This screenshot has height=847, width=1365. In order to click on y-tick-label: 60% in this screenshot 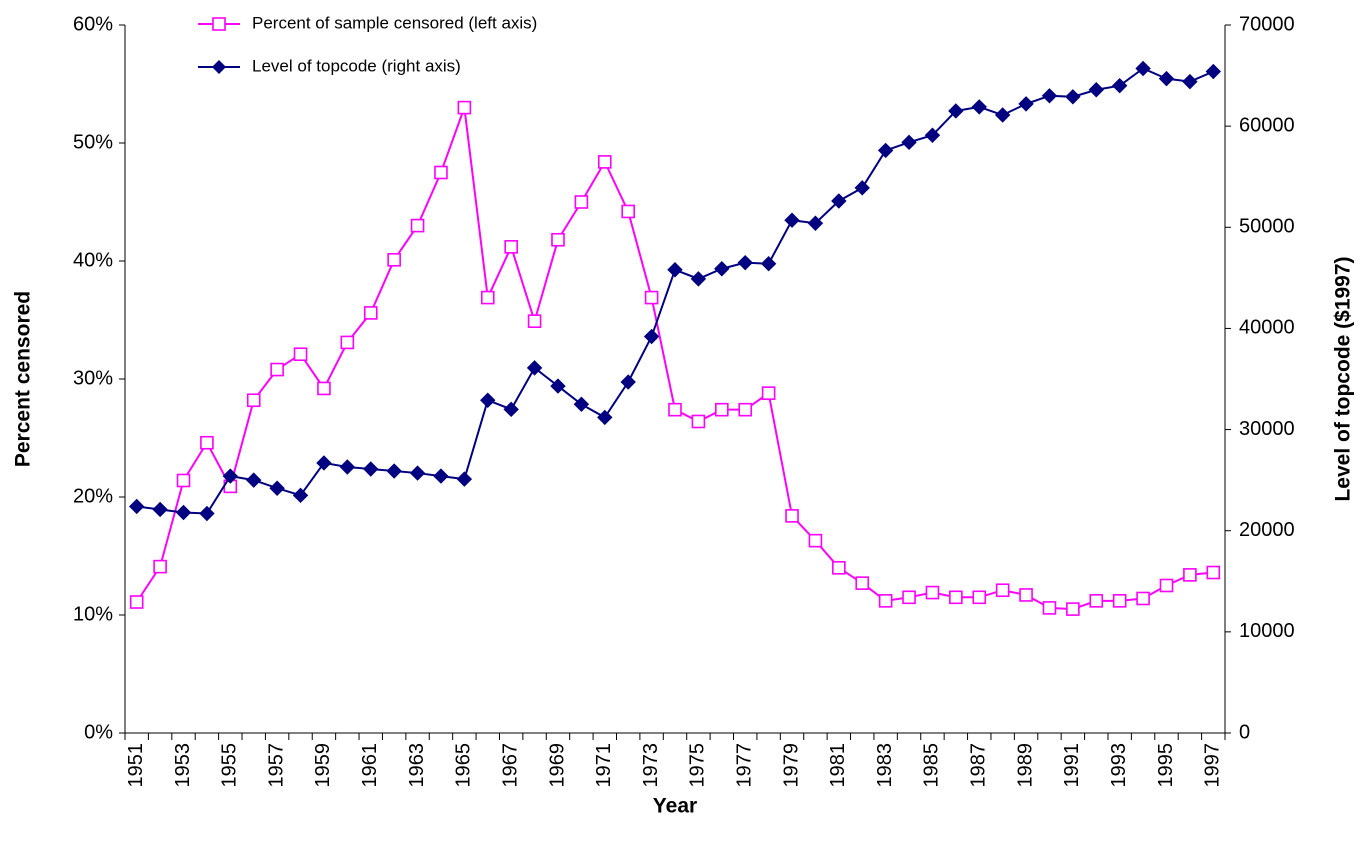, I will do `click(93, 24)`.